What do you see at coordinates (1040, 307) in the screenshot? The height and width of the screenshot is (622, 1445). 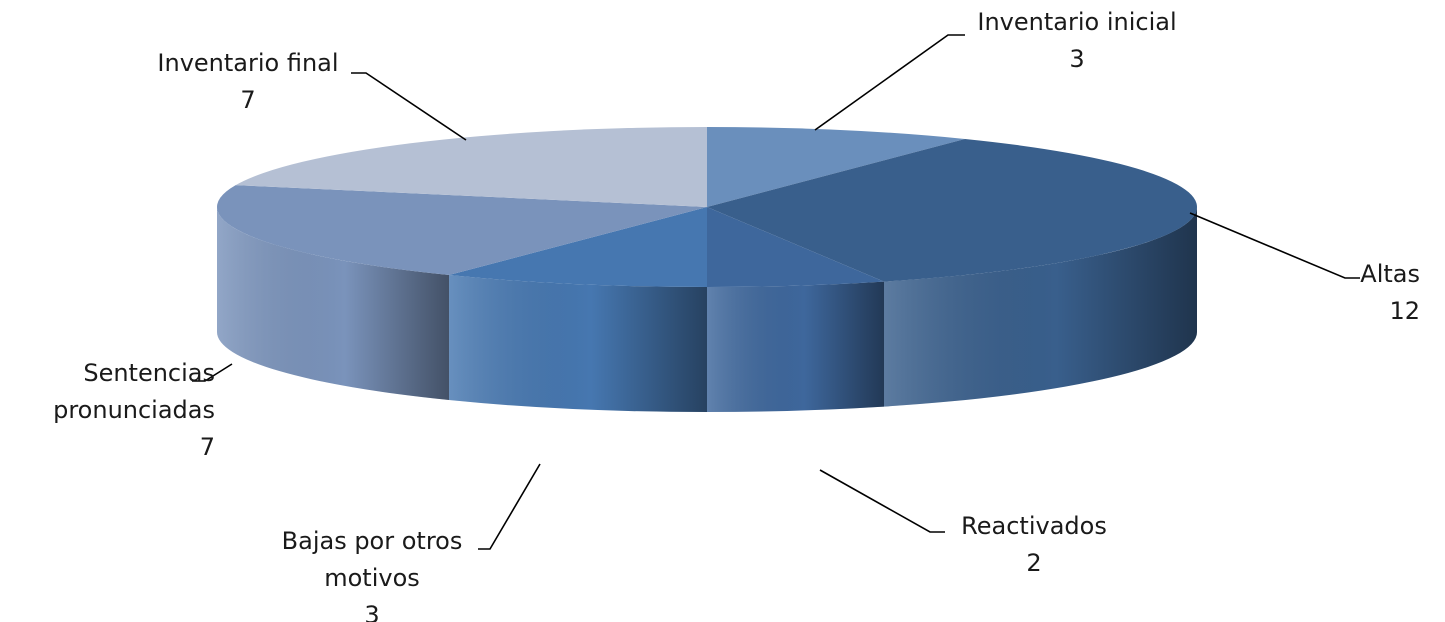 I see `slice-side-shade-altas` at bounding box center [1040, 307].